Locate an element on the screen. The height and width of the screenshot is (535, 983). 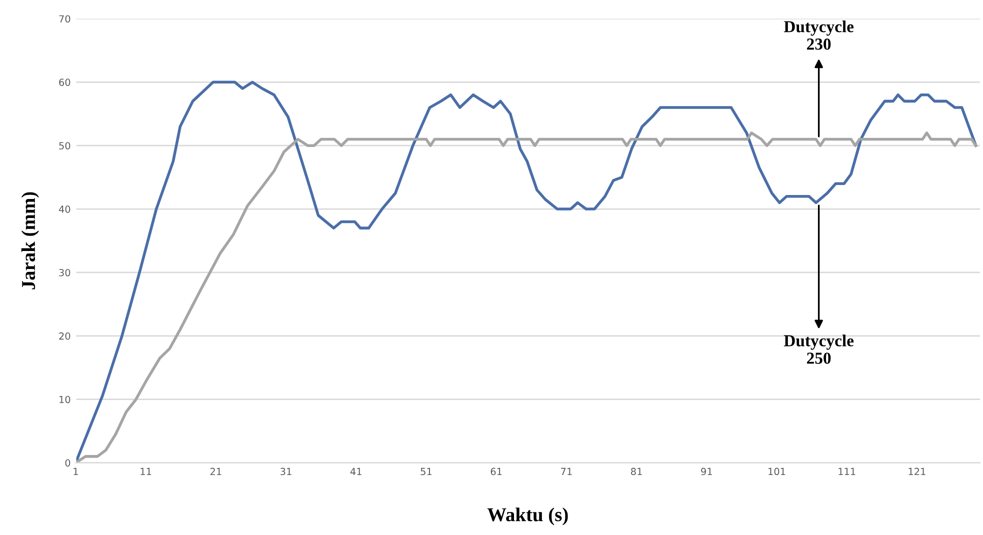
x-tick-label: 11 is located at coordinates (146, 472).